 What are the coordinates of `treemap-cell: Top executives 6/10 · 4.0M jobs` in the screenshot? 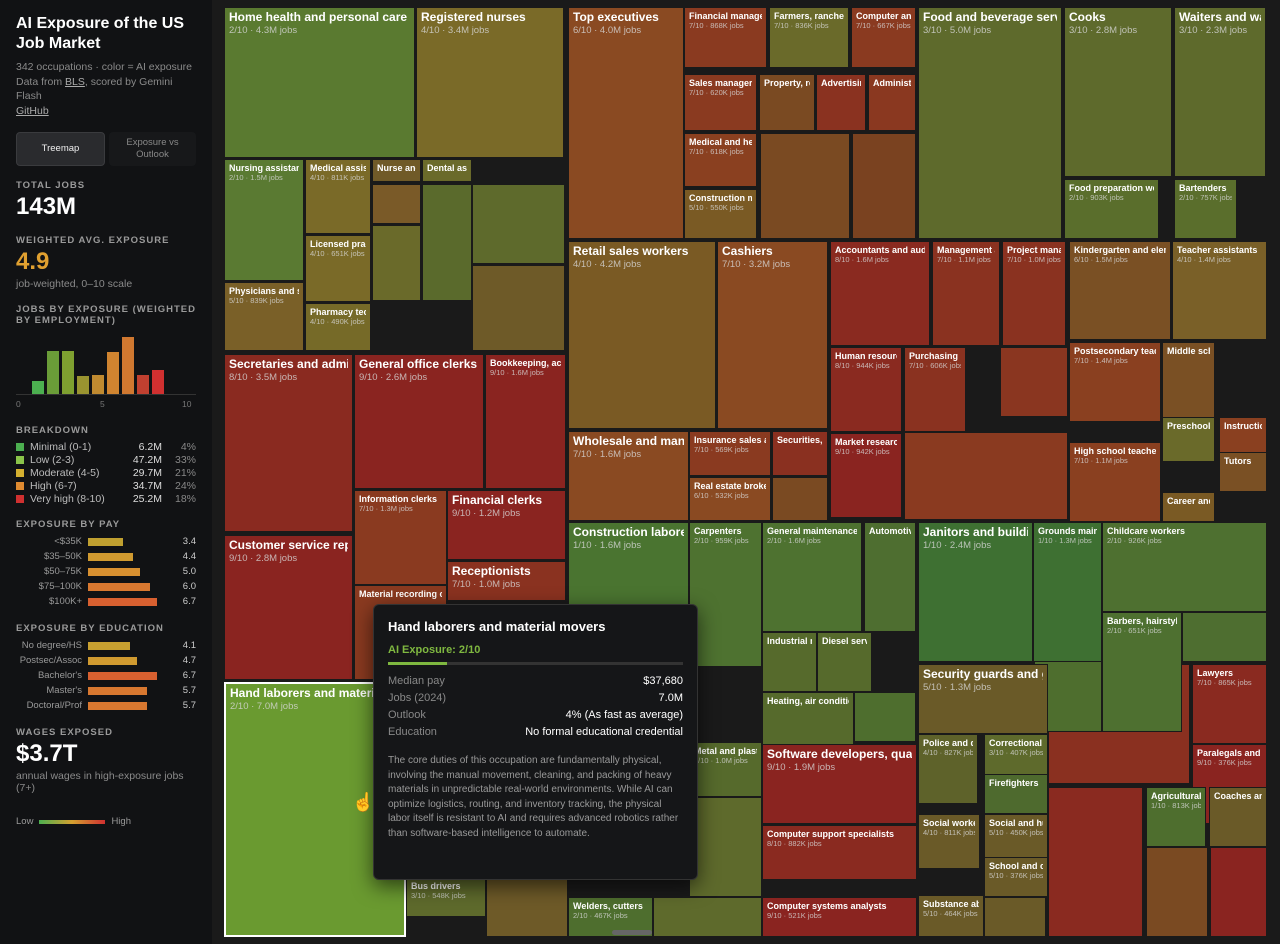 It's located at (626, 123).